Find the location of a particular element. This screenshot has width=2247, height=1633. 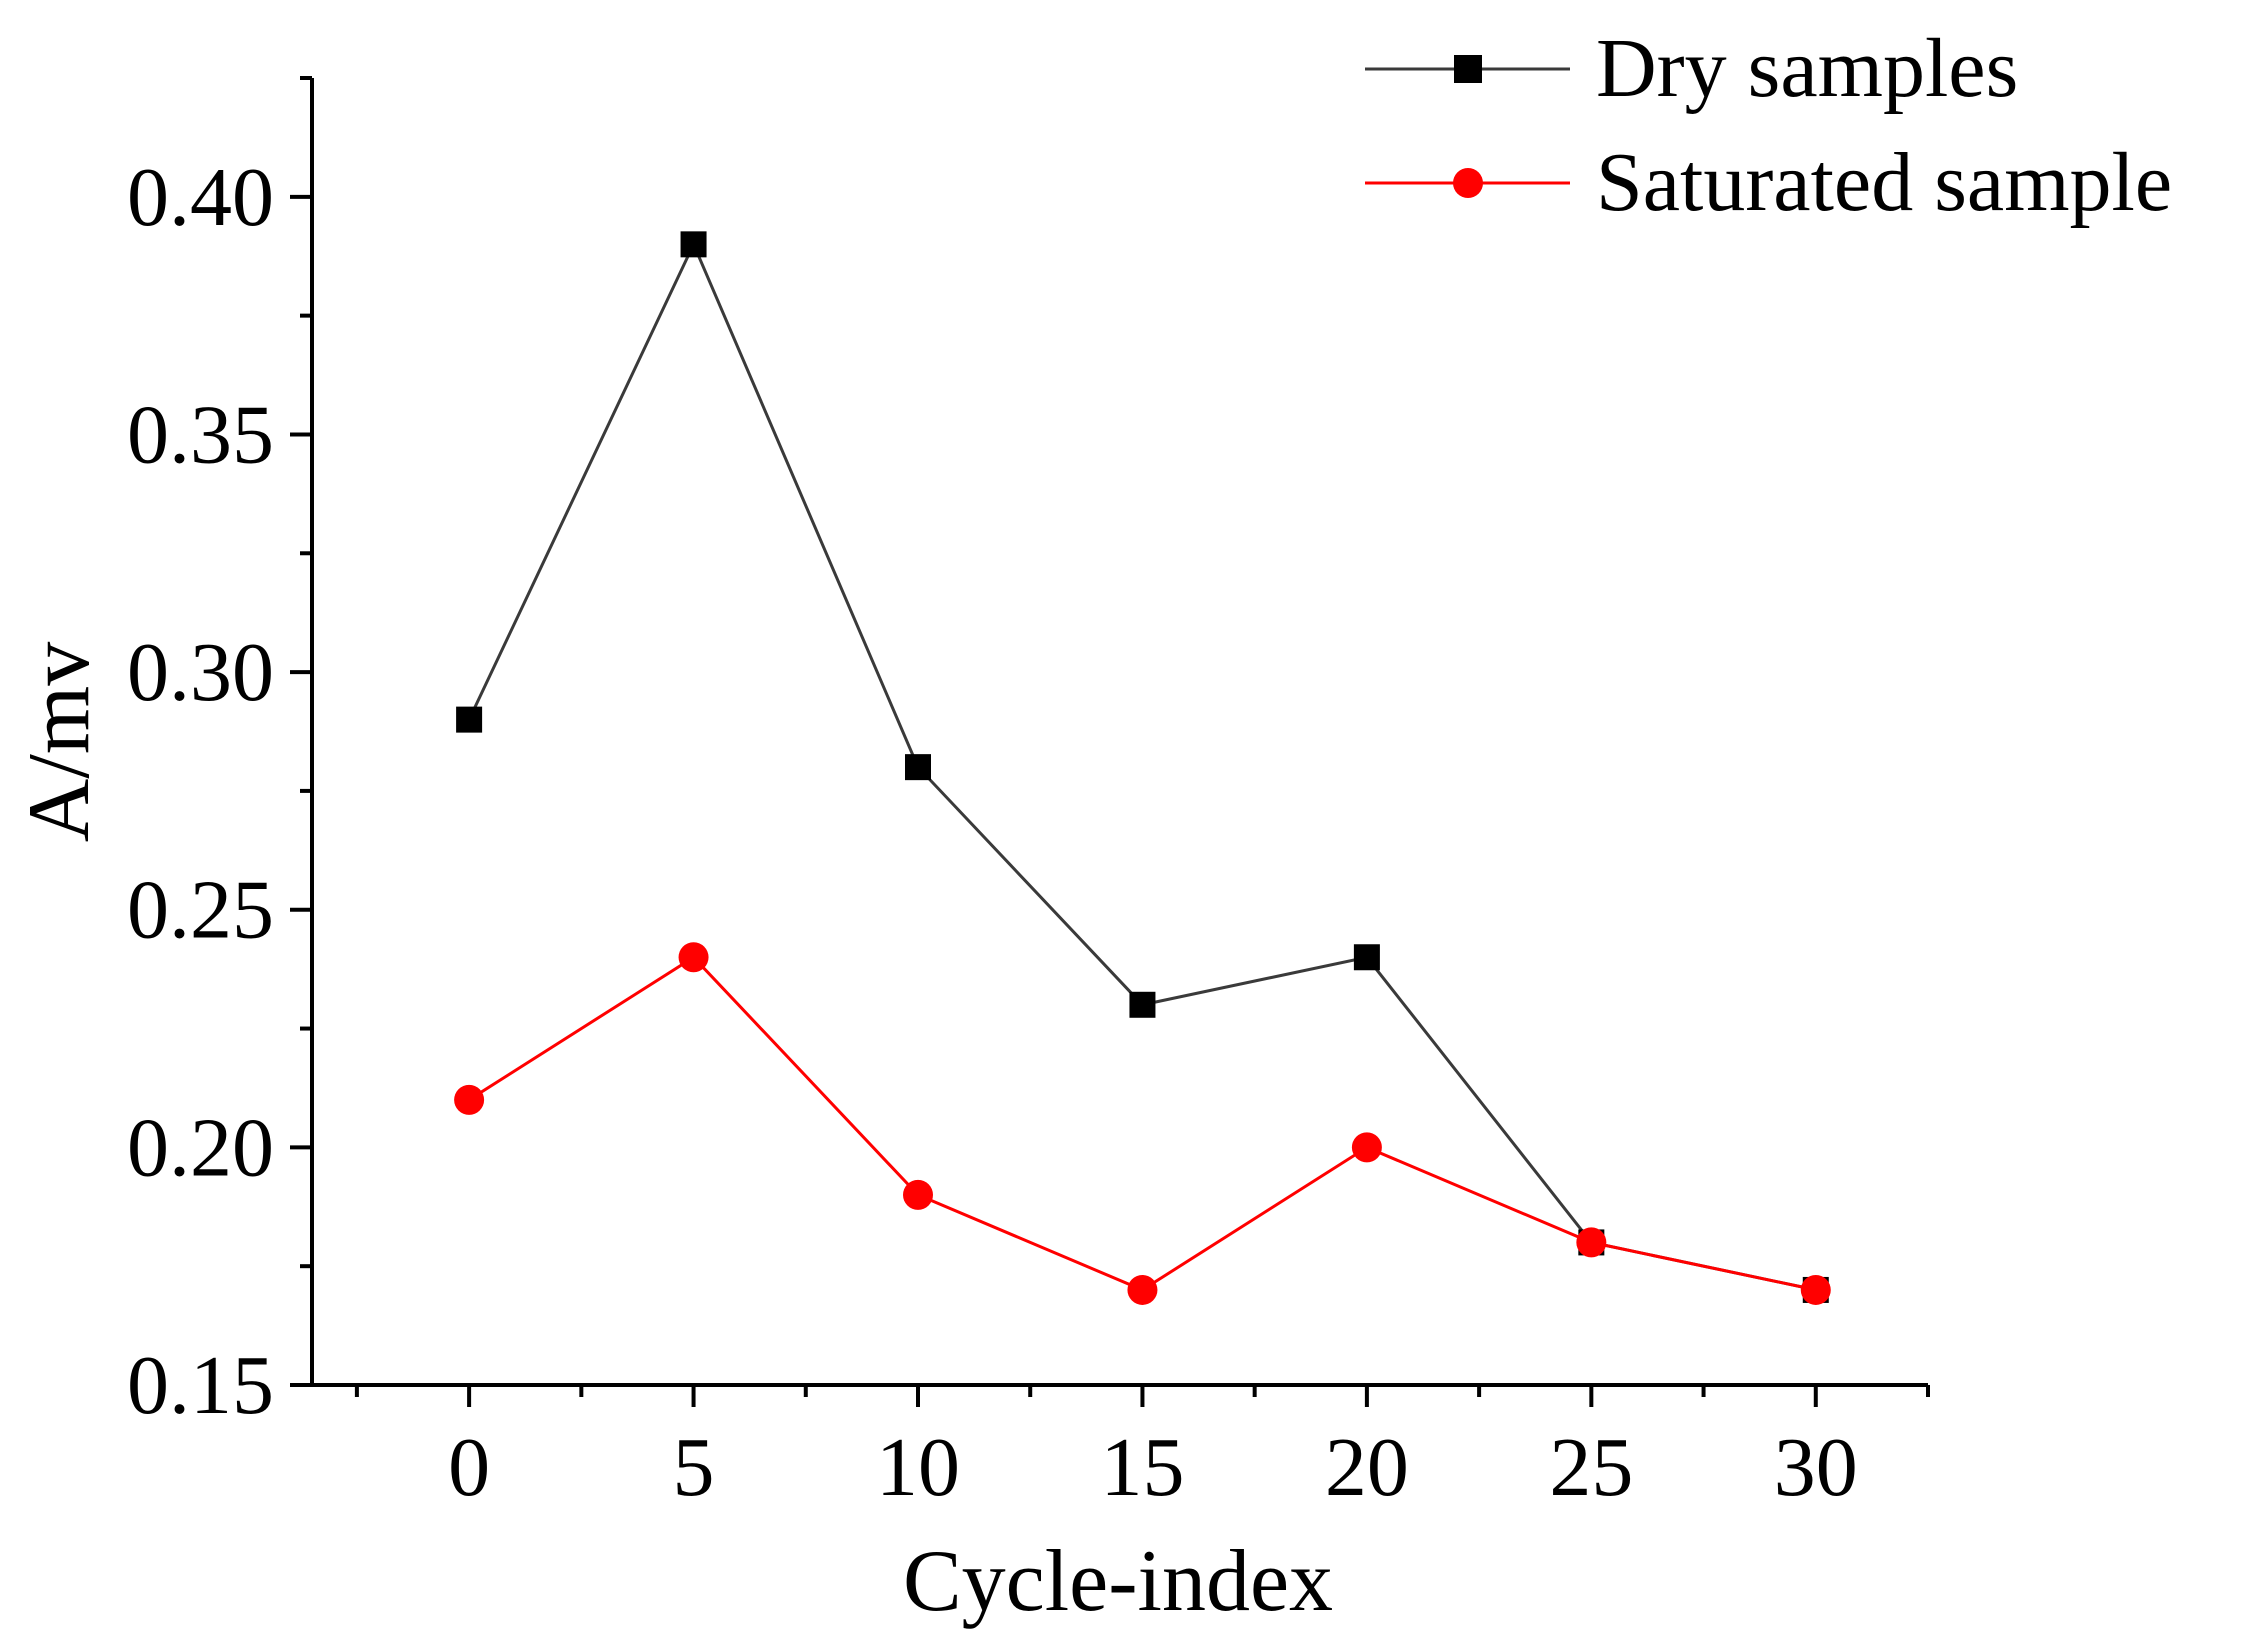

legend-item-dry: Dry samples is located at coordinates (1691, 68).